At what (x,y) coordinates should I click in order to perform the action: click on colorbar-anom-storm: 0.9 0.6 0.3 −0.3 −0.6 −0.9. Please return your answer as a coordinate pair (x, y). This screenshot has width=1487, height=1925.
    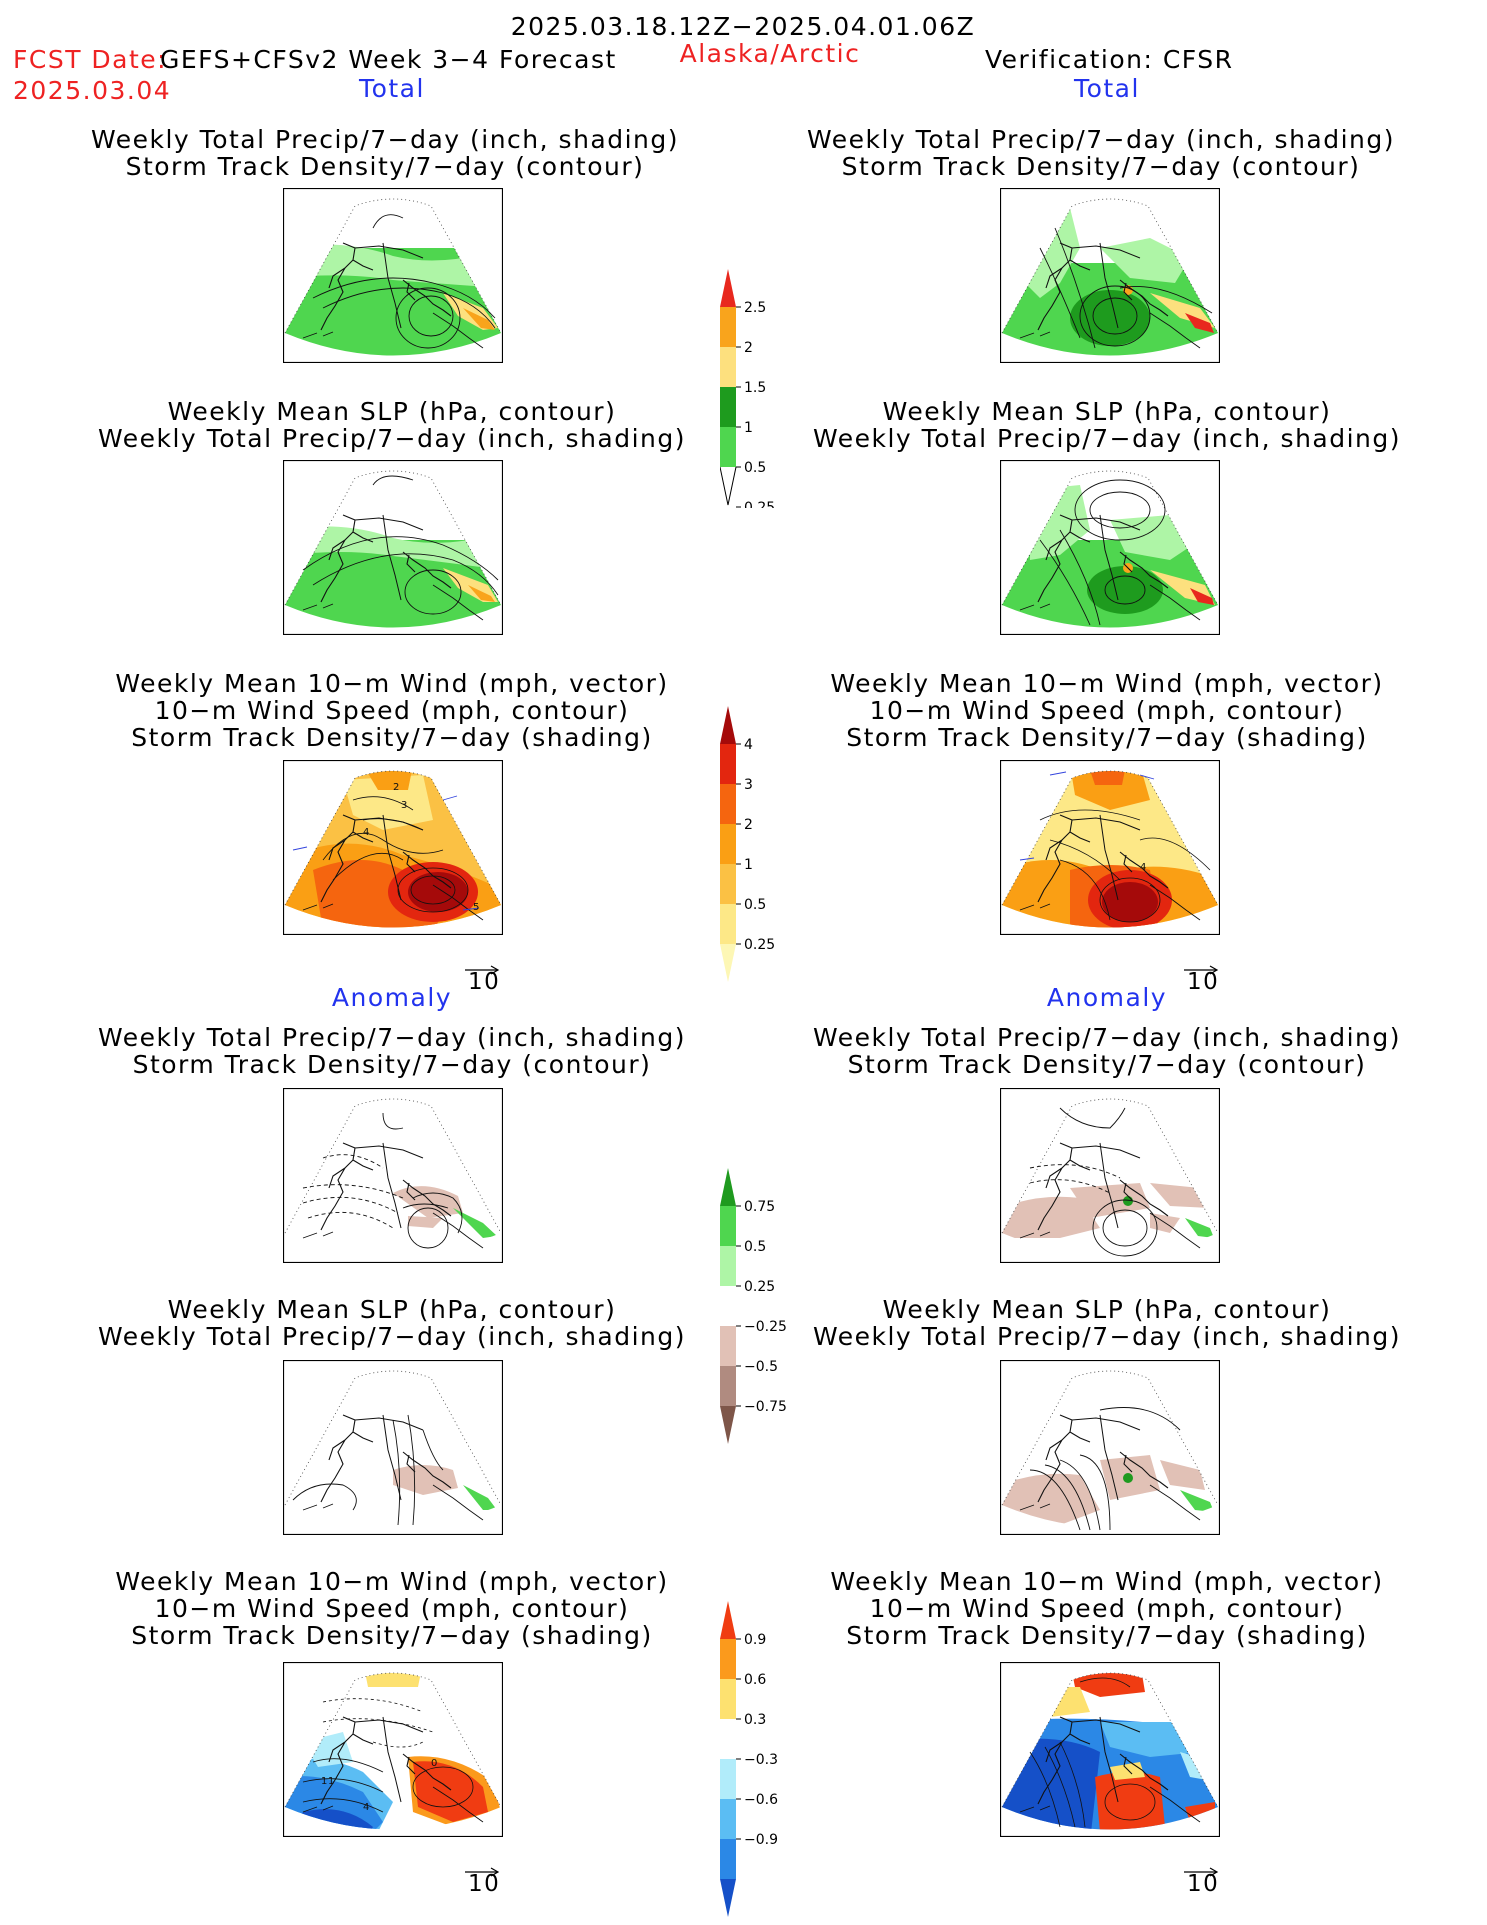
    Looking at the image, I should click on (760, 1762).